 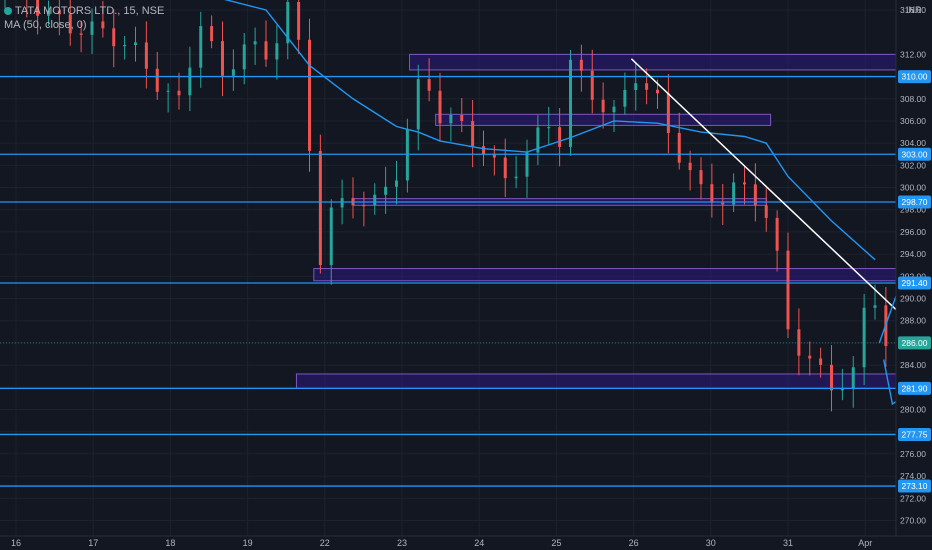 What do you see at coordinates (913, 121) in the screenshot?
I see `price-tick-label: 306.00` at bounding box center [913, 121].